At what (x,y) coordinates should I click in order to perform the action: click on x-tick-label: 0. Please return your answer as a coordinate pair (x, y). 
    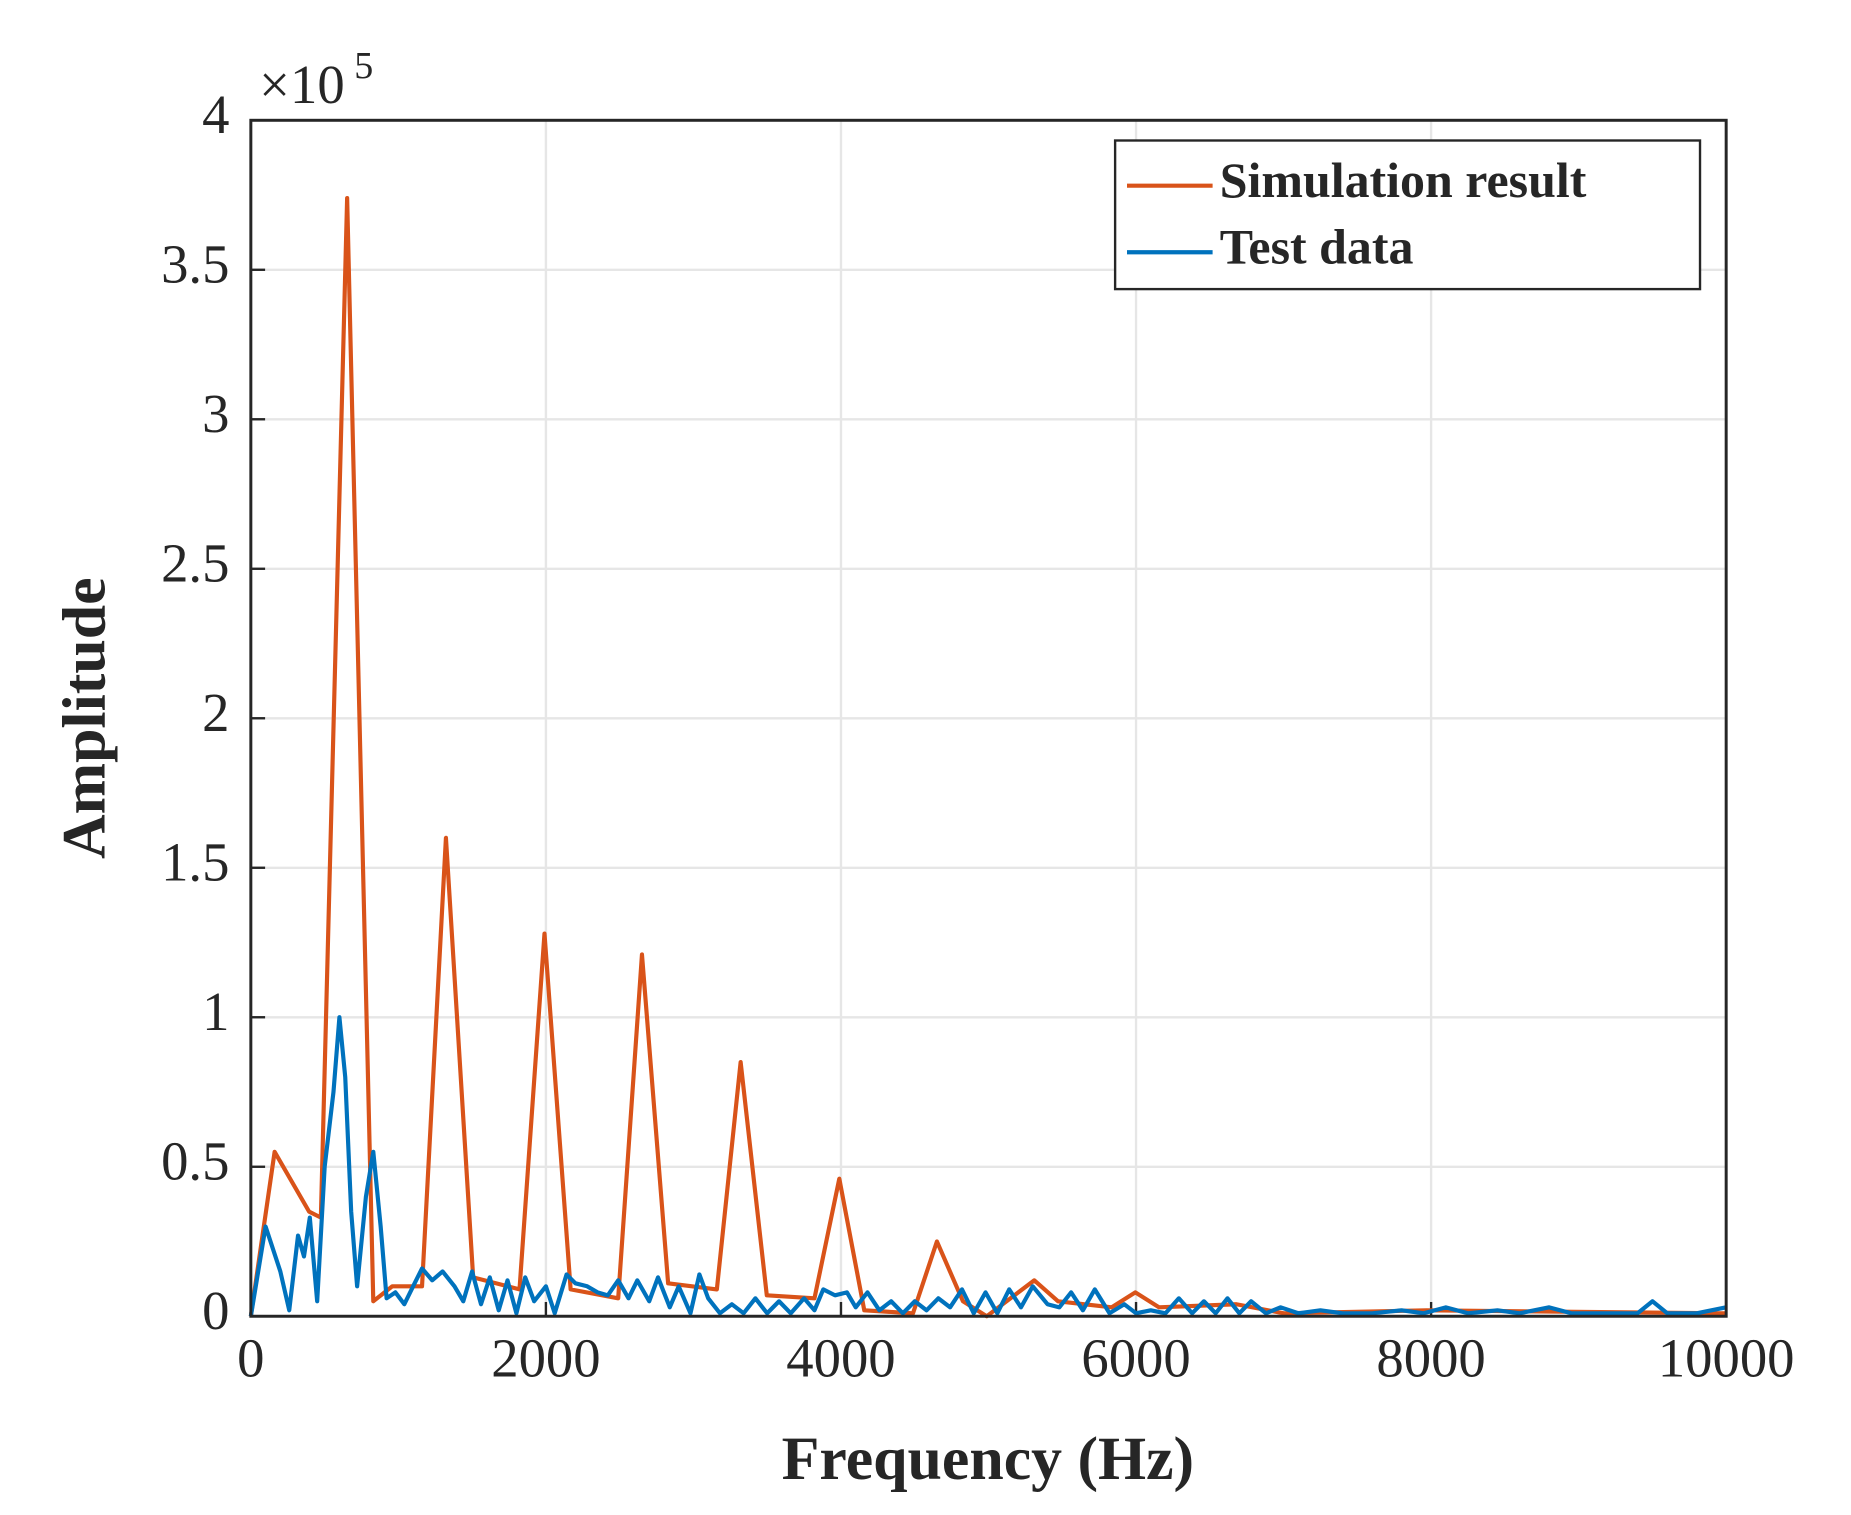
    Looking at the image, I should click on (250, 1357).